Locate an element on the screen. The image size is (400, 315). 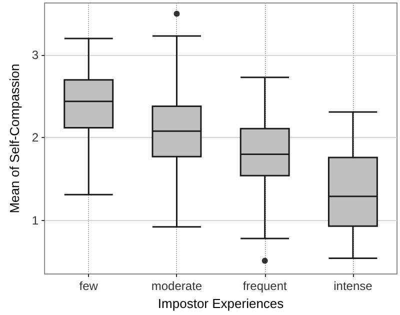
x-tick-label: moderate is located at coordinates (176, 286).